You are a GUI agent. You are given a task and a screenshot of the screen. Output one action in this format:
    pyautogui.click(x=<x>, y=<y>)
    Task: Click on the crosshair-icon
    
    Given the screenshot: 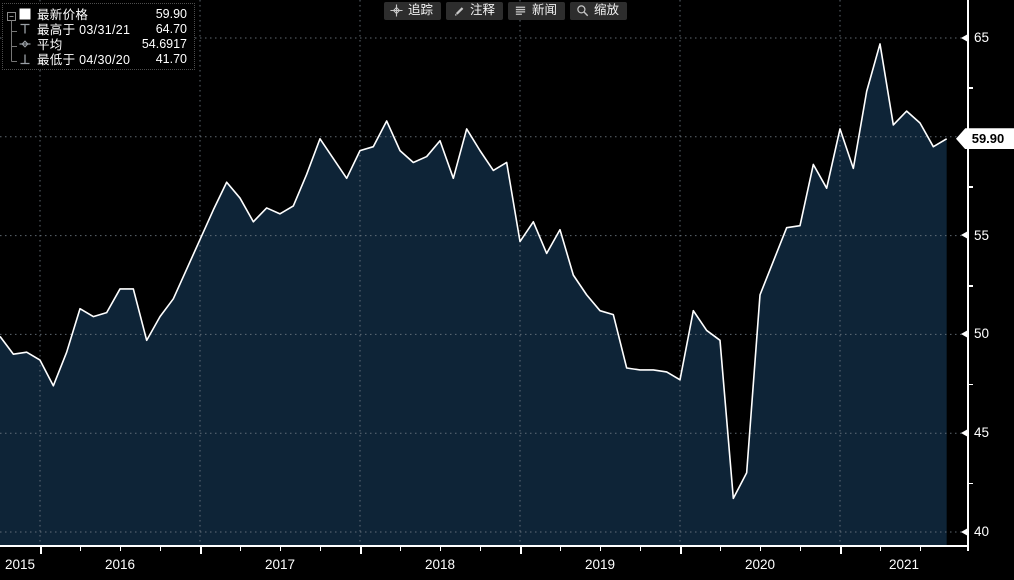 What is the action you would take?
    pyautogui.click(x=396, y=10)
    